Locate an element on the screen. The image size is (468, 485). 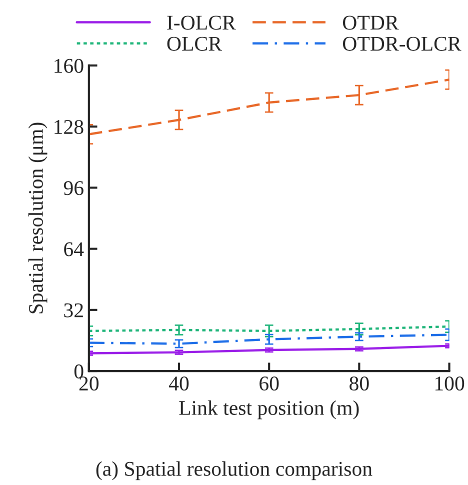
y-tick-label: 160 is located at coordinates (69, 65).